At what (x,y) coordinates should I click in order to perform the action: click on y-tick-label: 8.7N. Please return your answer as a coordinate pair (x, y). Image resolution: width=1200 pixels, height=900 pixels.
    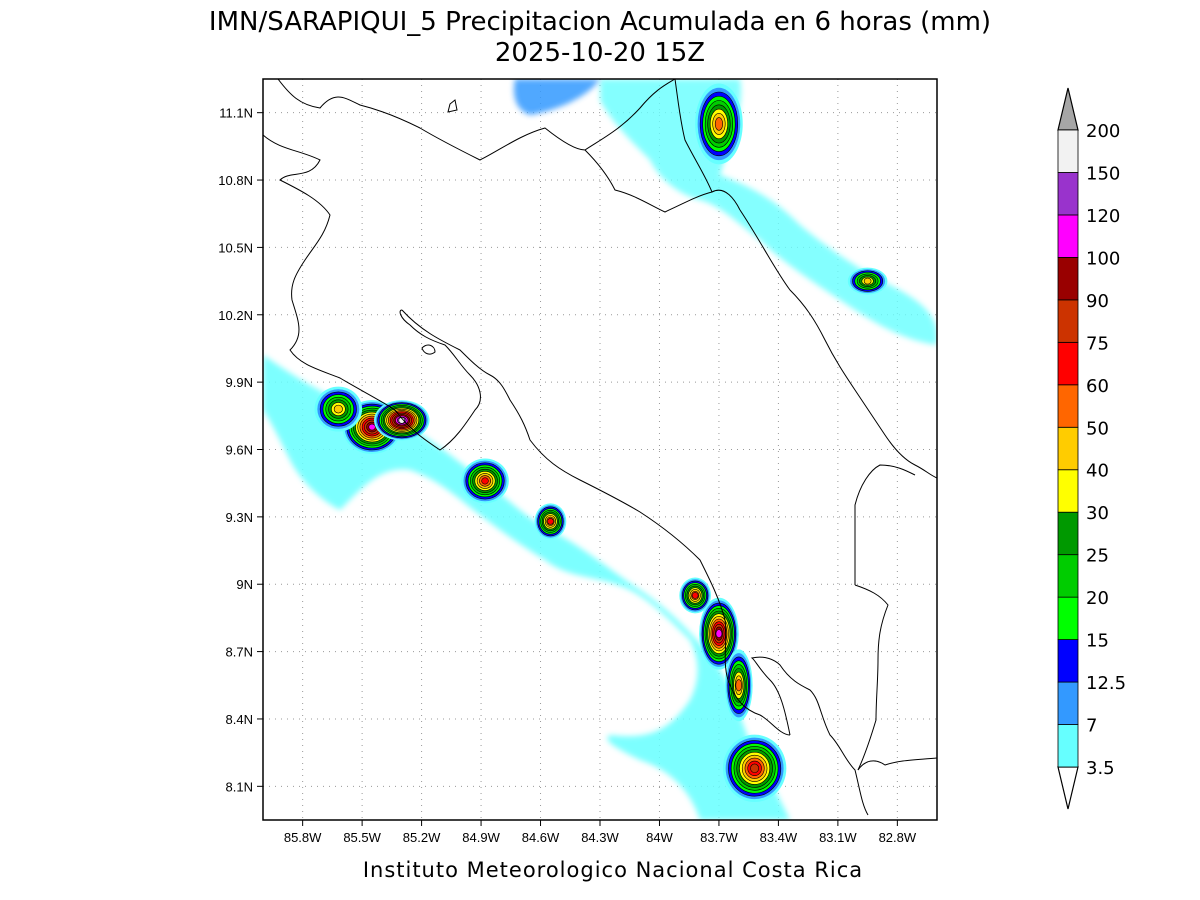
    Looking at the image, I should click on (239, 652).